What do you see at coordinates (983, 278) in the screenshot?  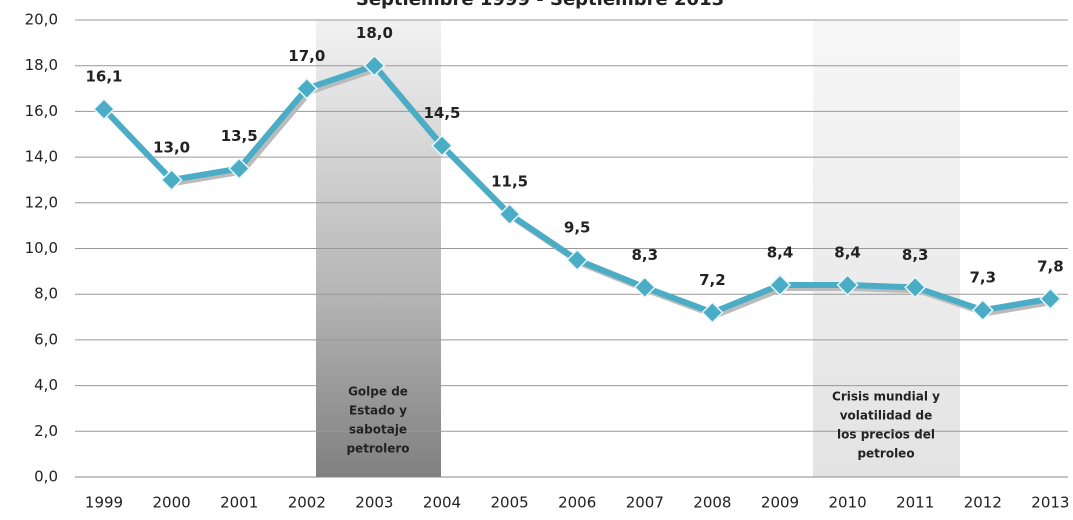 I see `data-label: 7,3` at bounding box center [983, 278].